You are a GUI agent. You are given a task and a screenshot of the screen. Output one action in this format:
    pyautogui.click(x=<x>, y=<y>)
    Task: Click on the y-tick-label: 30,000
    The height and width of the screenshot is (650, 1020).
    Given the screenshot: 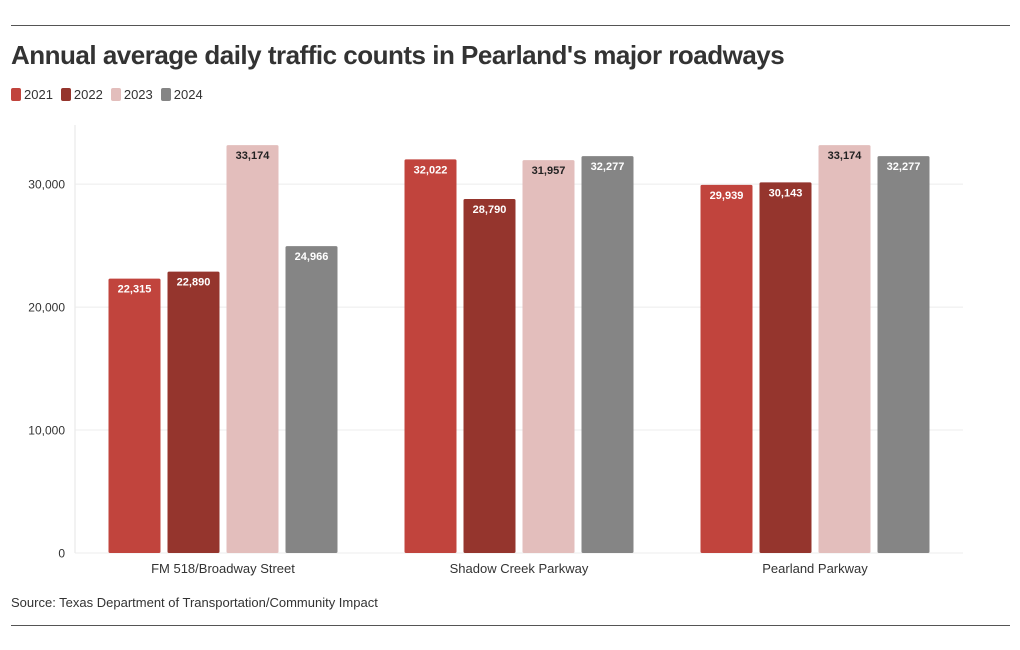 What is the action you would take?
    pyautogui.click(x=46, y=185)
    